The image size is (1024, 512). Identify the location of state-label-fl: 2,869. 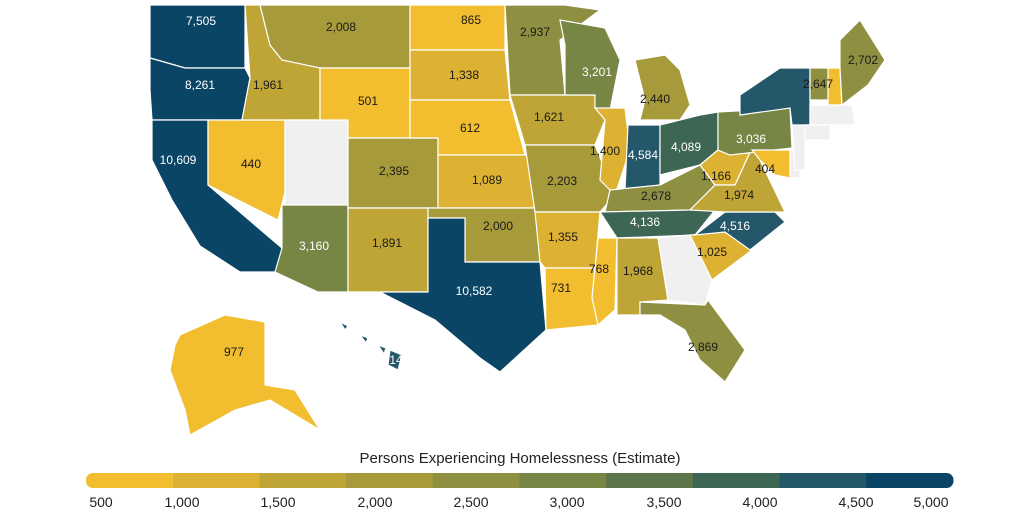
(703, 347).